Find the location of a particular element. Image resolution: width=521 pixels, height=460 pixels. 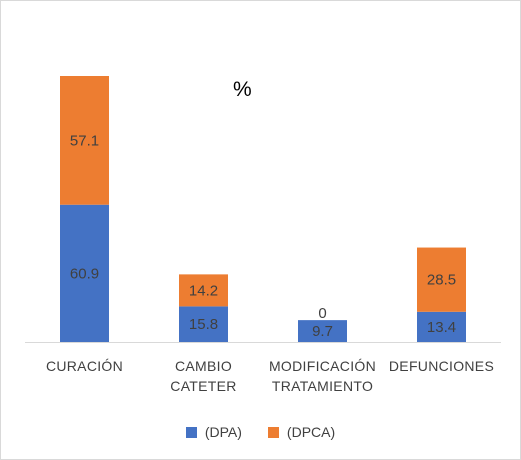

data-label: 13.4 is located at coordinates (441, 327).